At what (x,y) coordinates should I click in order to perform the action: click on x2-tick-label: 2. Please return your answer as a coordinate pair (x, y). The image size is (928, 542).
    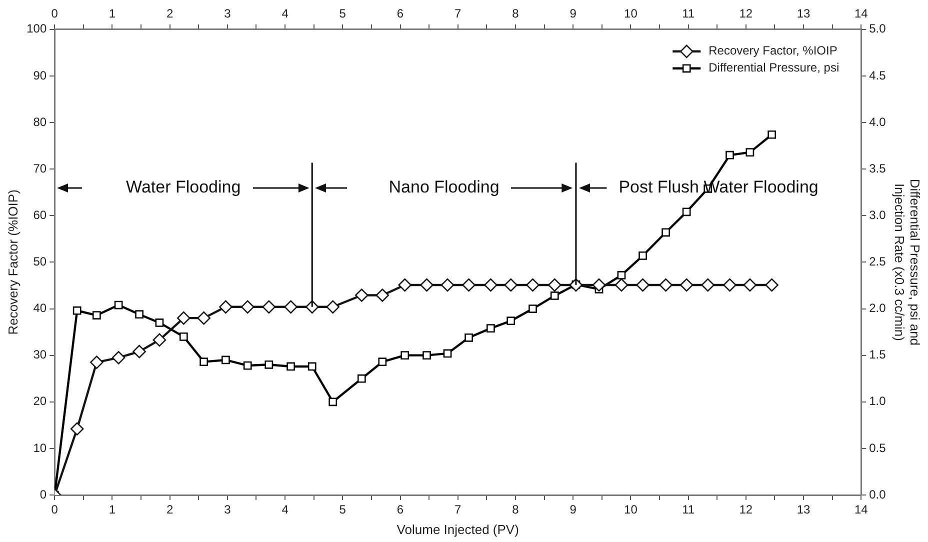
    Looking at the image, I should click on (170, 13).